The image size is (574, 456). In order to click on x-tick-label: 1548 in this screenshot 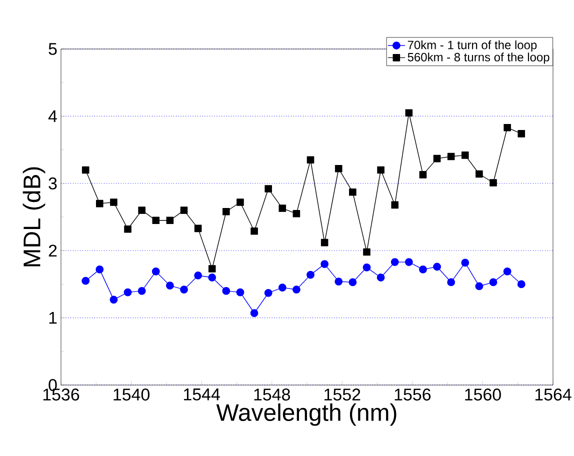, I will do `click(272, 394)`.